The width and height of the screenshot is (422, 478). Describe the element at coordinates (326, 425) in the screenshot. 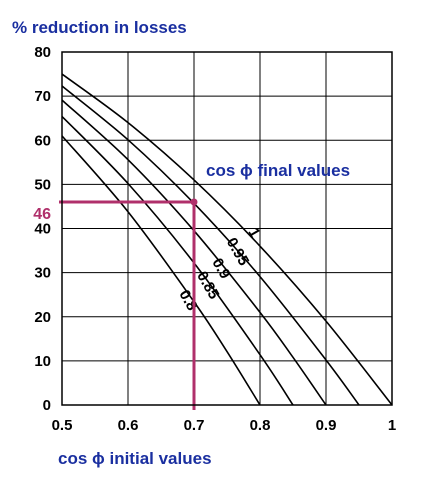

I see `x-tick-label: 0.9` at that location.